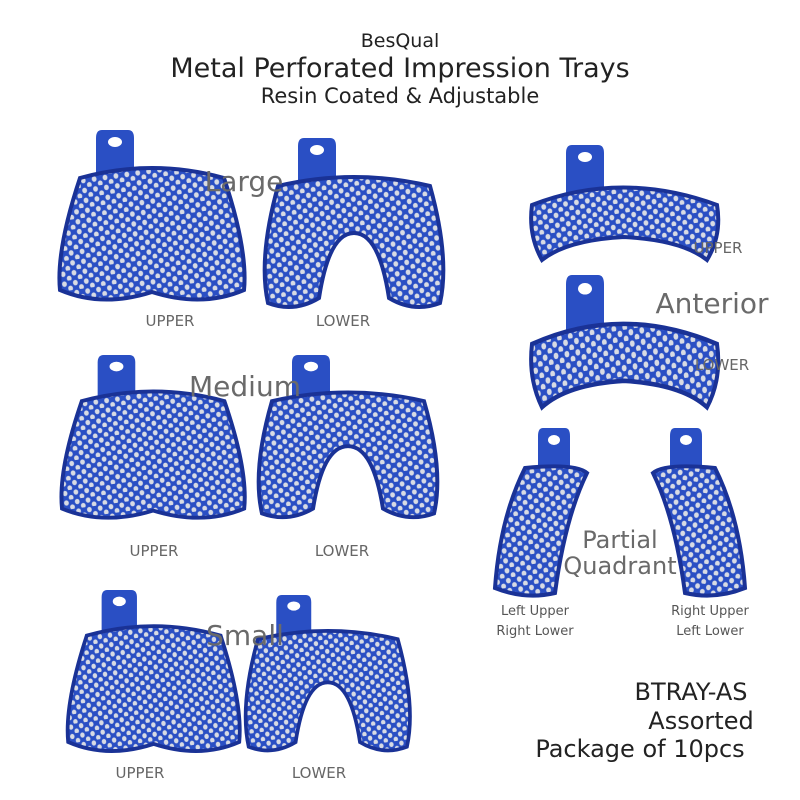 The width and height of the screenshot is (800, 800). What do you see at coordinates (400, 41) in the screenshot?
I see `brand-name: BesQual` at bounding box center [400, 41].